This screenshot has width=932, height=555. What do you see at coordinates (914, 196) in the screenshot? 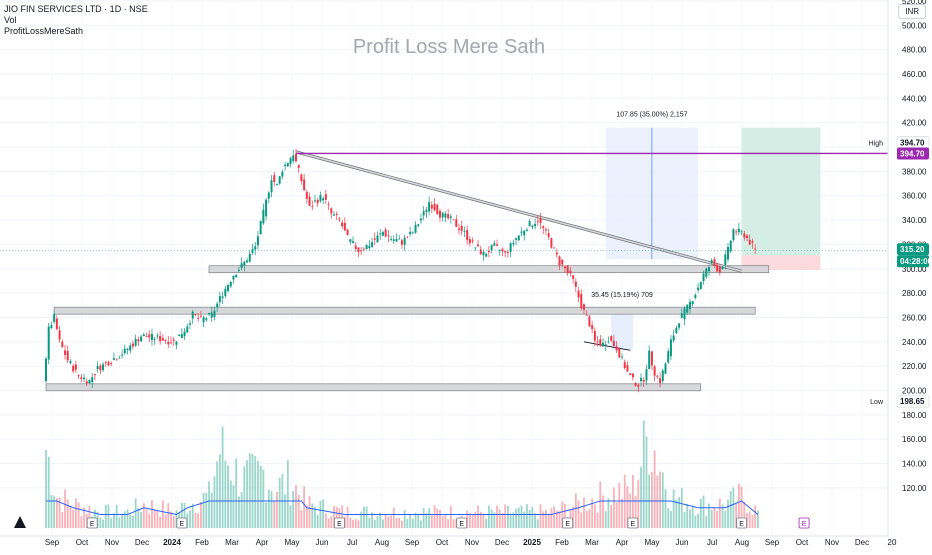
I see `price-tick-label: 360.00` at bounding box center [914, 196].